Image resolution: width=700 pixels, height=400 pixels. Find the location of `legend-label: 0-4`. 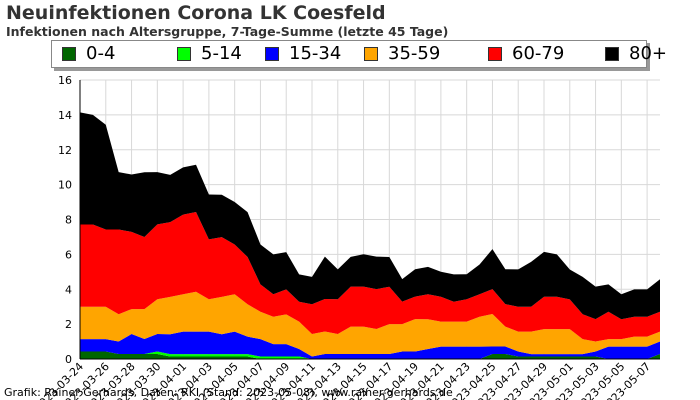

legend-label: 0-4 is located at coordinates (101, 53).